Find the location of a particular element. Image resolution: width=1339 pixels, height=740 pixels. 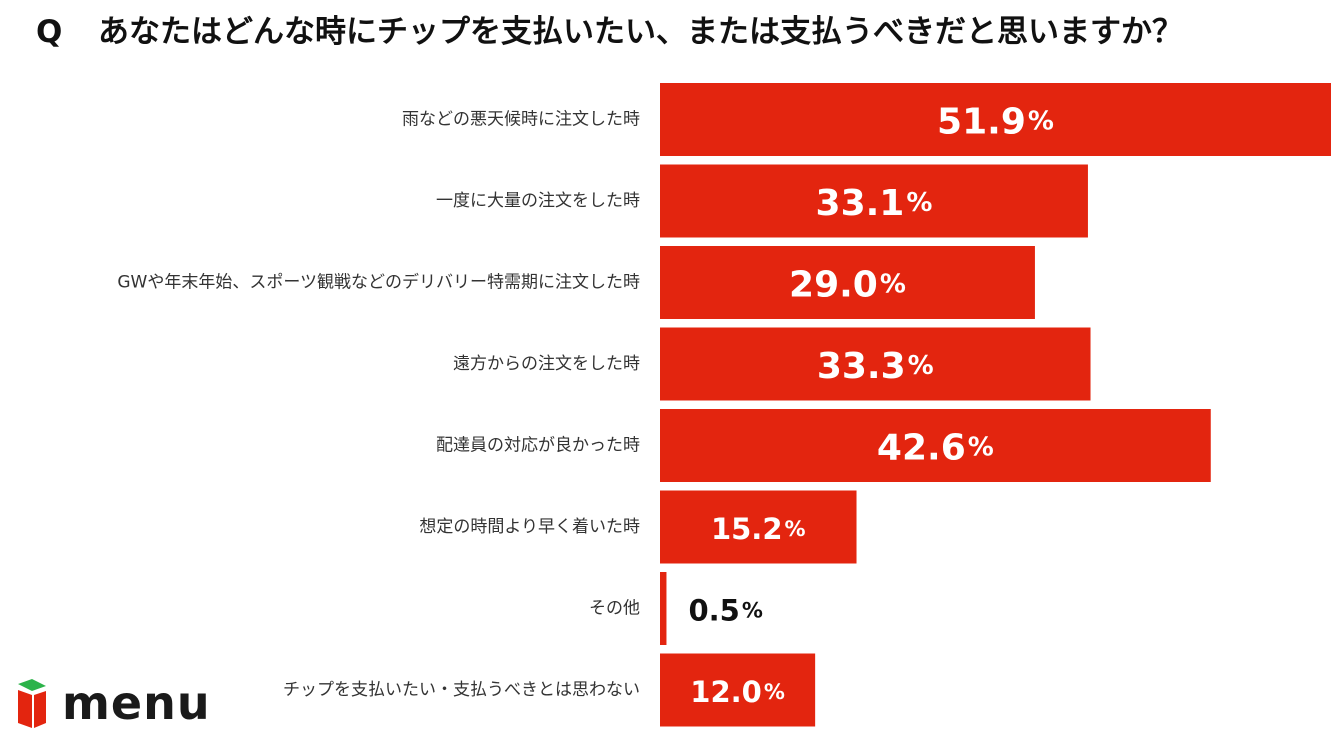

category-label-5: 想定の時間より早く着いた時 is located at coordinates (529, 527).